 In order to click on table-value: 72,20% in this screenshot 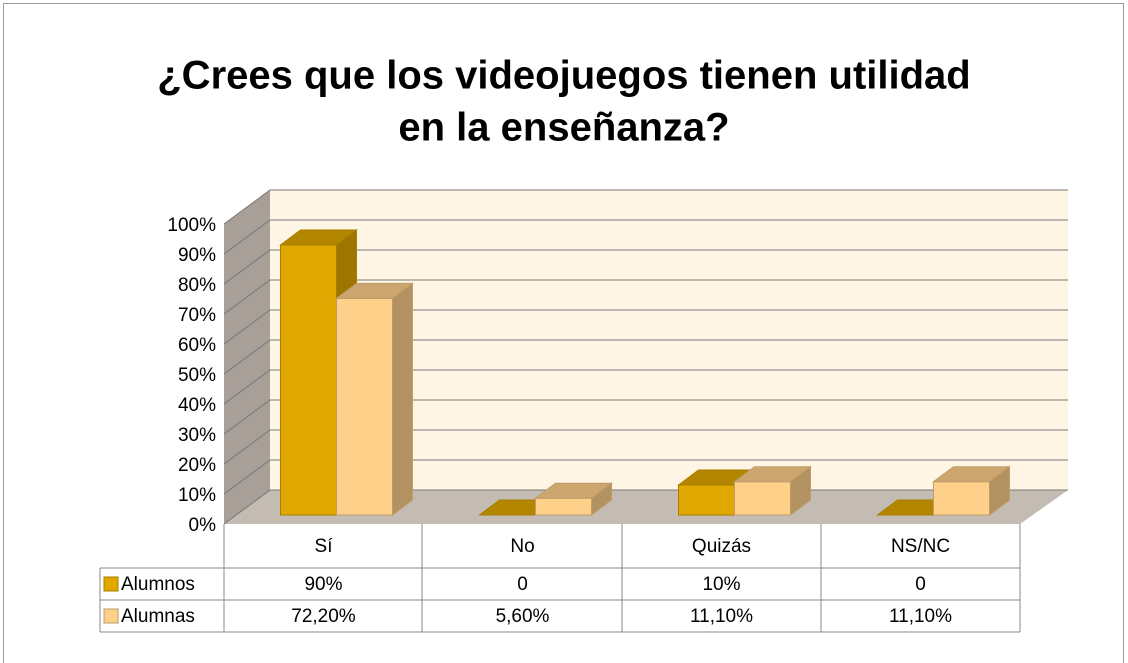, I will do `click(323, 616)`.